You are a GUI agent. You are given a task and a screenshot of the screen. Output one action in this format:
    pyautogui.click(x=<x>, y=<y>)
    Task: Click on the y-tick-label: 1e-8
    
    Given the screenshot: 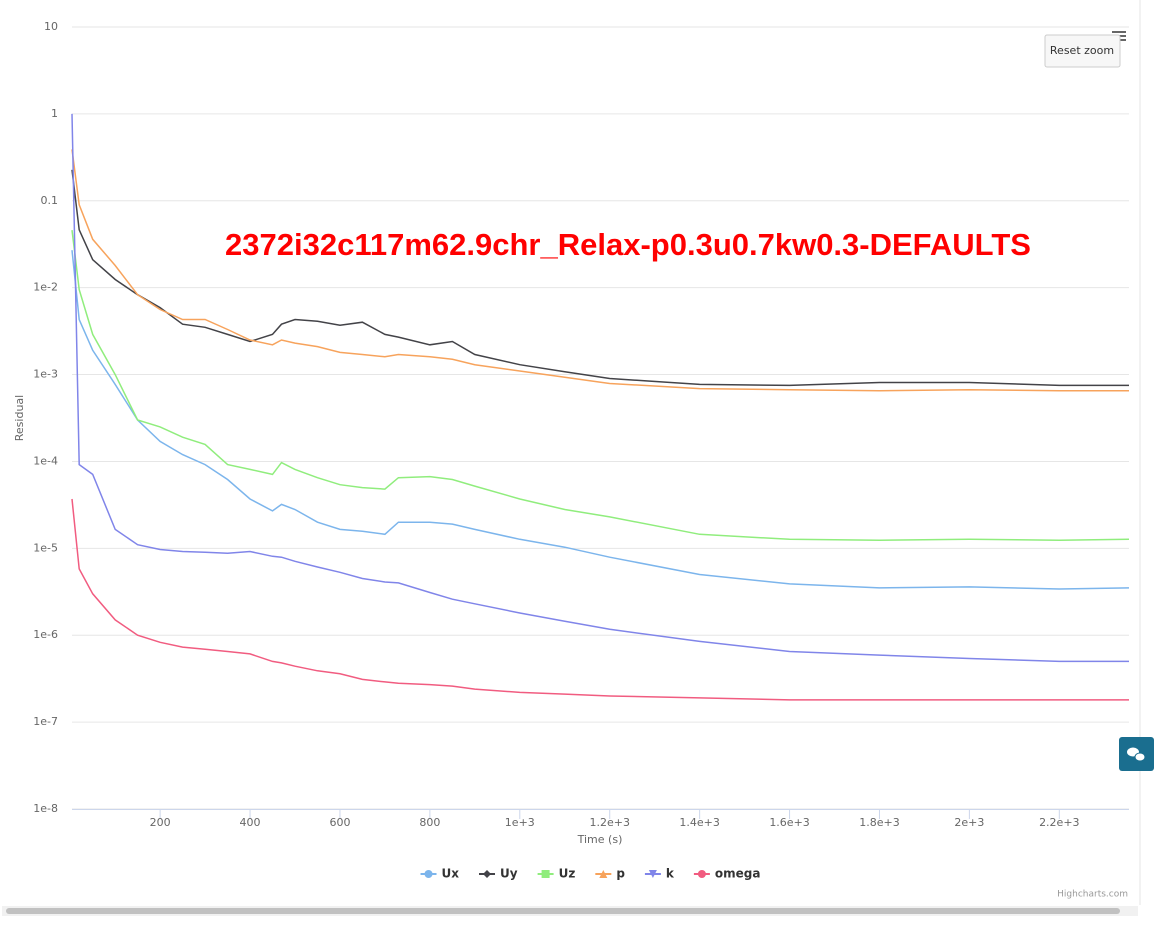 What is the action you would take?
    pyautogui.click(x=45, y=808)
    